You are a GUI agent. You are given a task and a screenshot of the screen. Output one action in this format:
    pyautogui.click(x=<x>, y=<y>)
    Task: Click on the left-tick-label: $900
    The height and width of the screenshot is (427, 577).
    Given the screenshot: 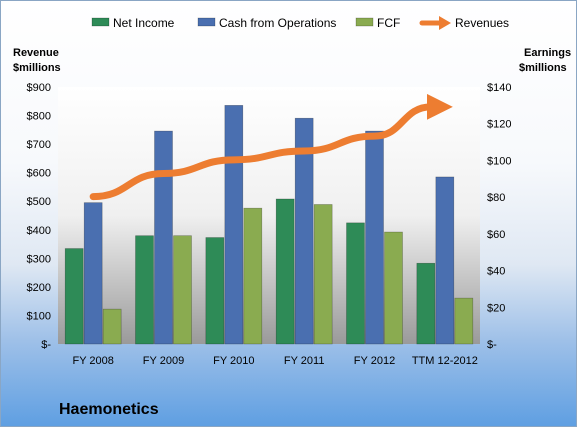 What is the action you would take?
    pyautogui.click(x=39, y=88)
    